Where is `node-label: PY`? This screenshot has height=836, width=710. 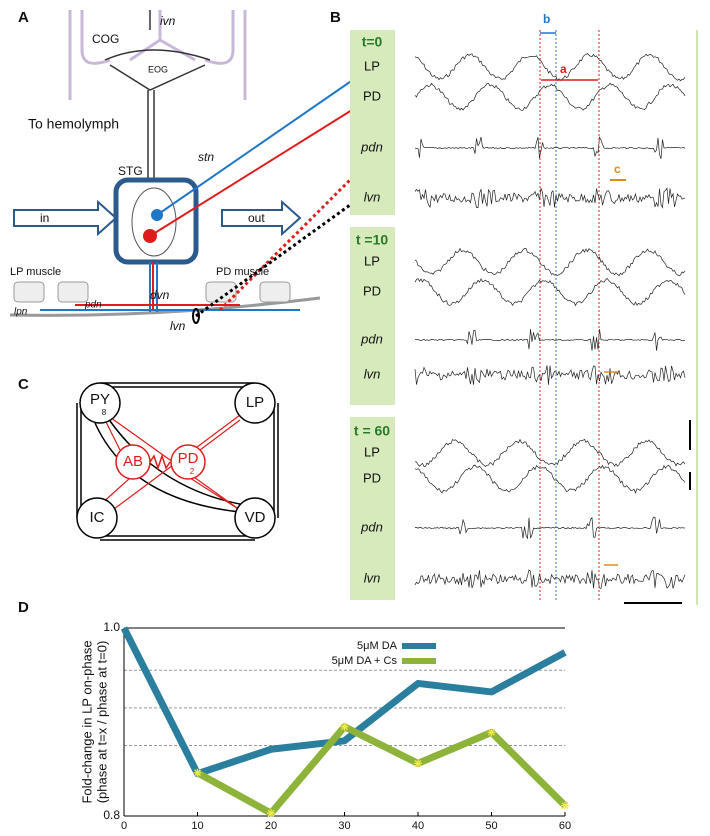
node-label: PY is located at coordinates (100, 399).